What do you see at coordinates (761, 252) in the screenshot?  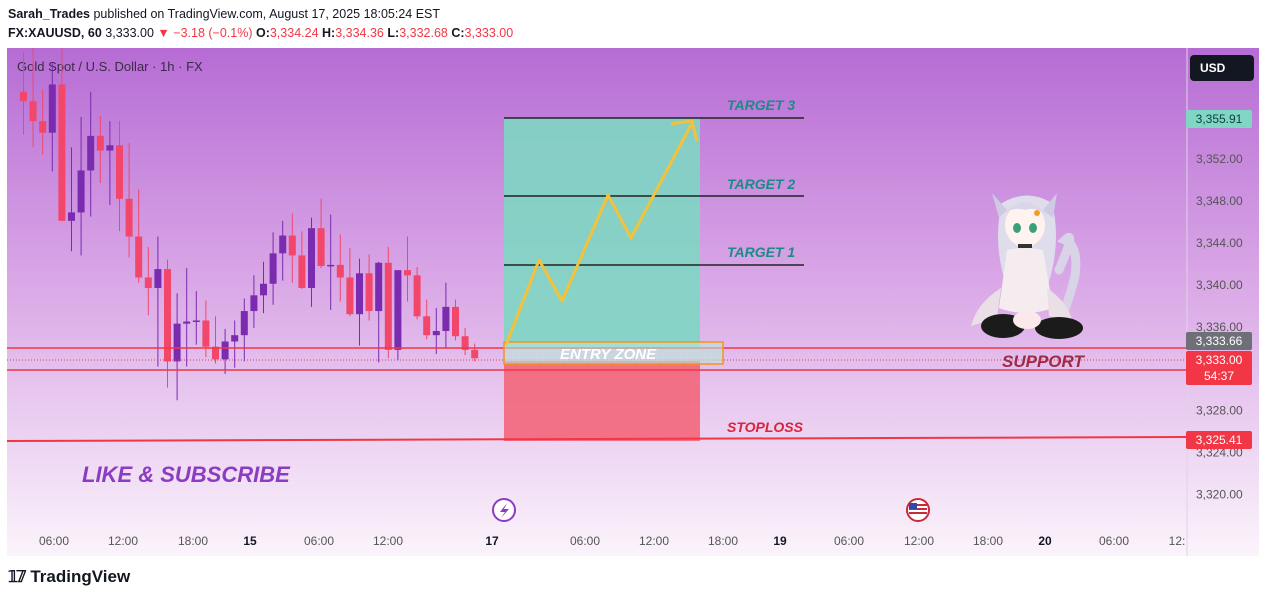 I see `target1-label: TARGET 1` at bounding box center [761, 252].